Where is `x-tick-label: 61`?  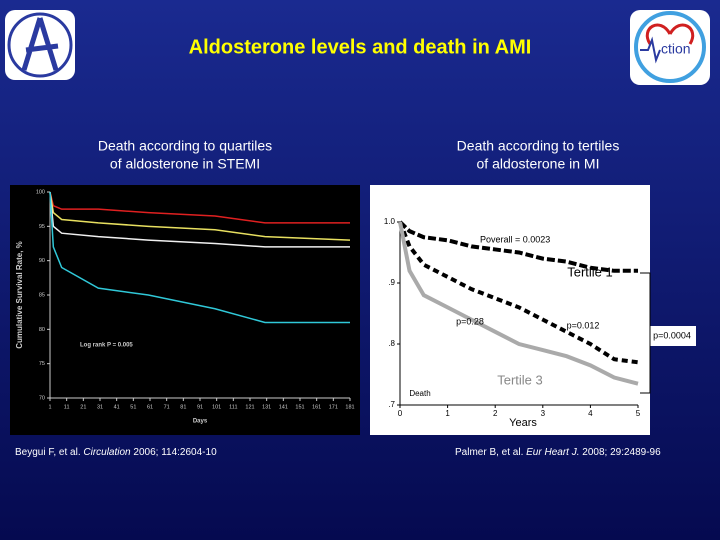
x-tick-label: 61 is located at coordinates (150, 407).